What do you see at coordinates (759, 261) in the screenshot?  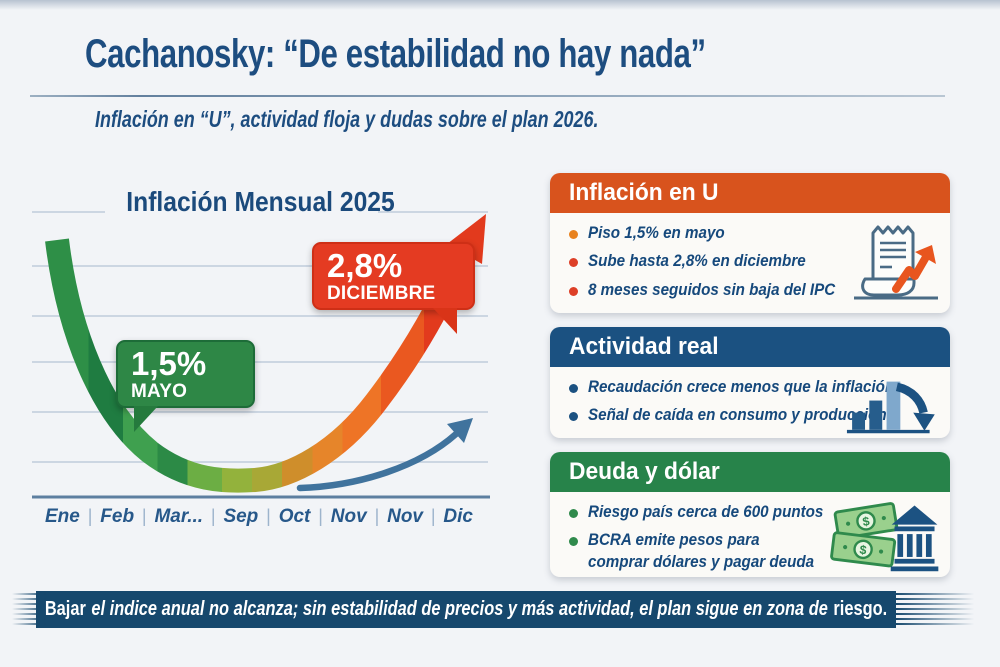 I see `list-item: Sube hasta 2,8% en diciembre` at bounding box center [759, 261].